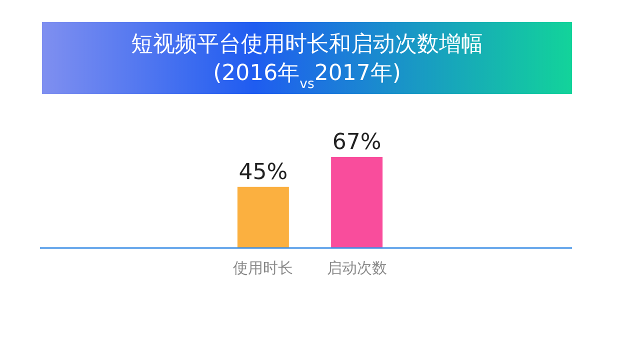 The width and height of the screenshot is (620, 346). What do you see at coordinates (307, 44) in the screenshot?
I see `chart-title: 短视频平台使用时长和启动次数增幅` at bounding box center [307, 44].